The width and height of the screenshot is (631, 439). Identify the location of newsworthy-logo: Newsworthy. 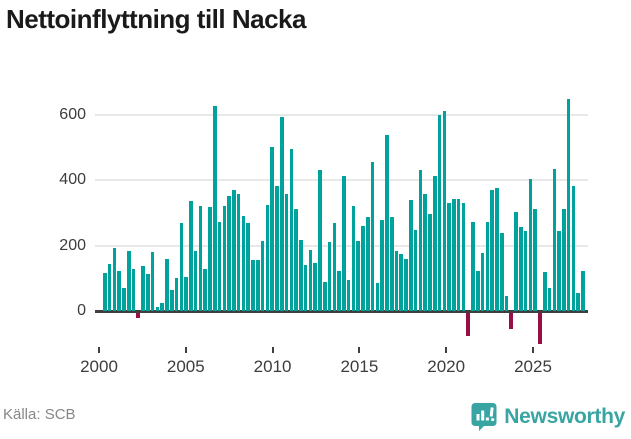
(548, 417).